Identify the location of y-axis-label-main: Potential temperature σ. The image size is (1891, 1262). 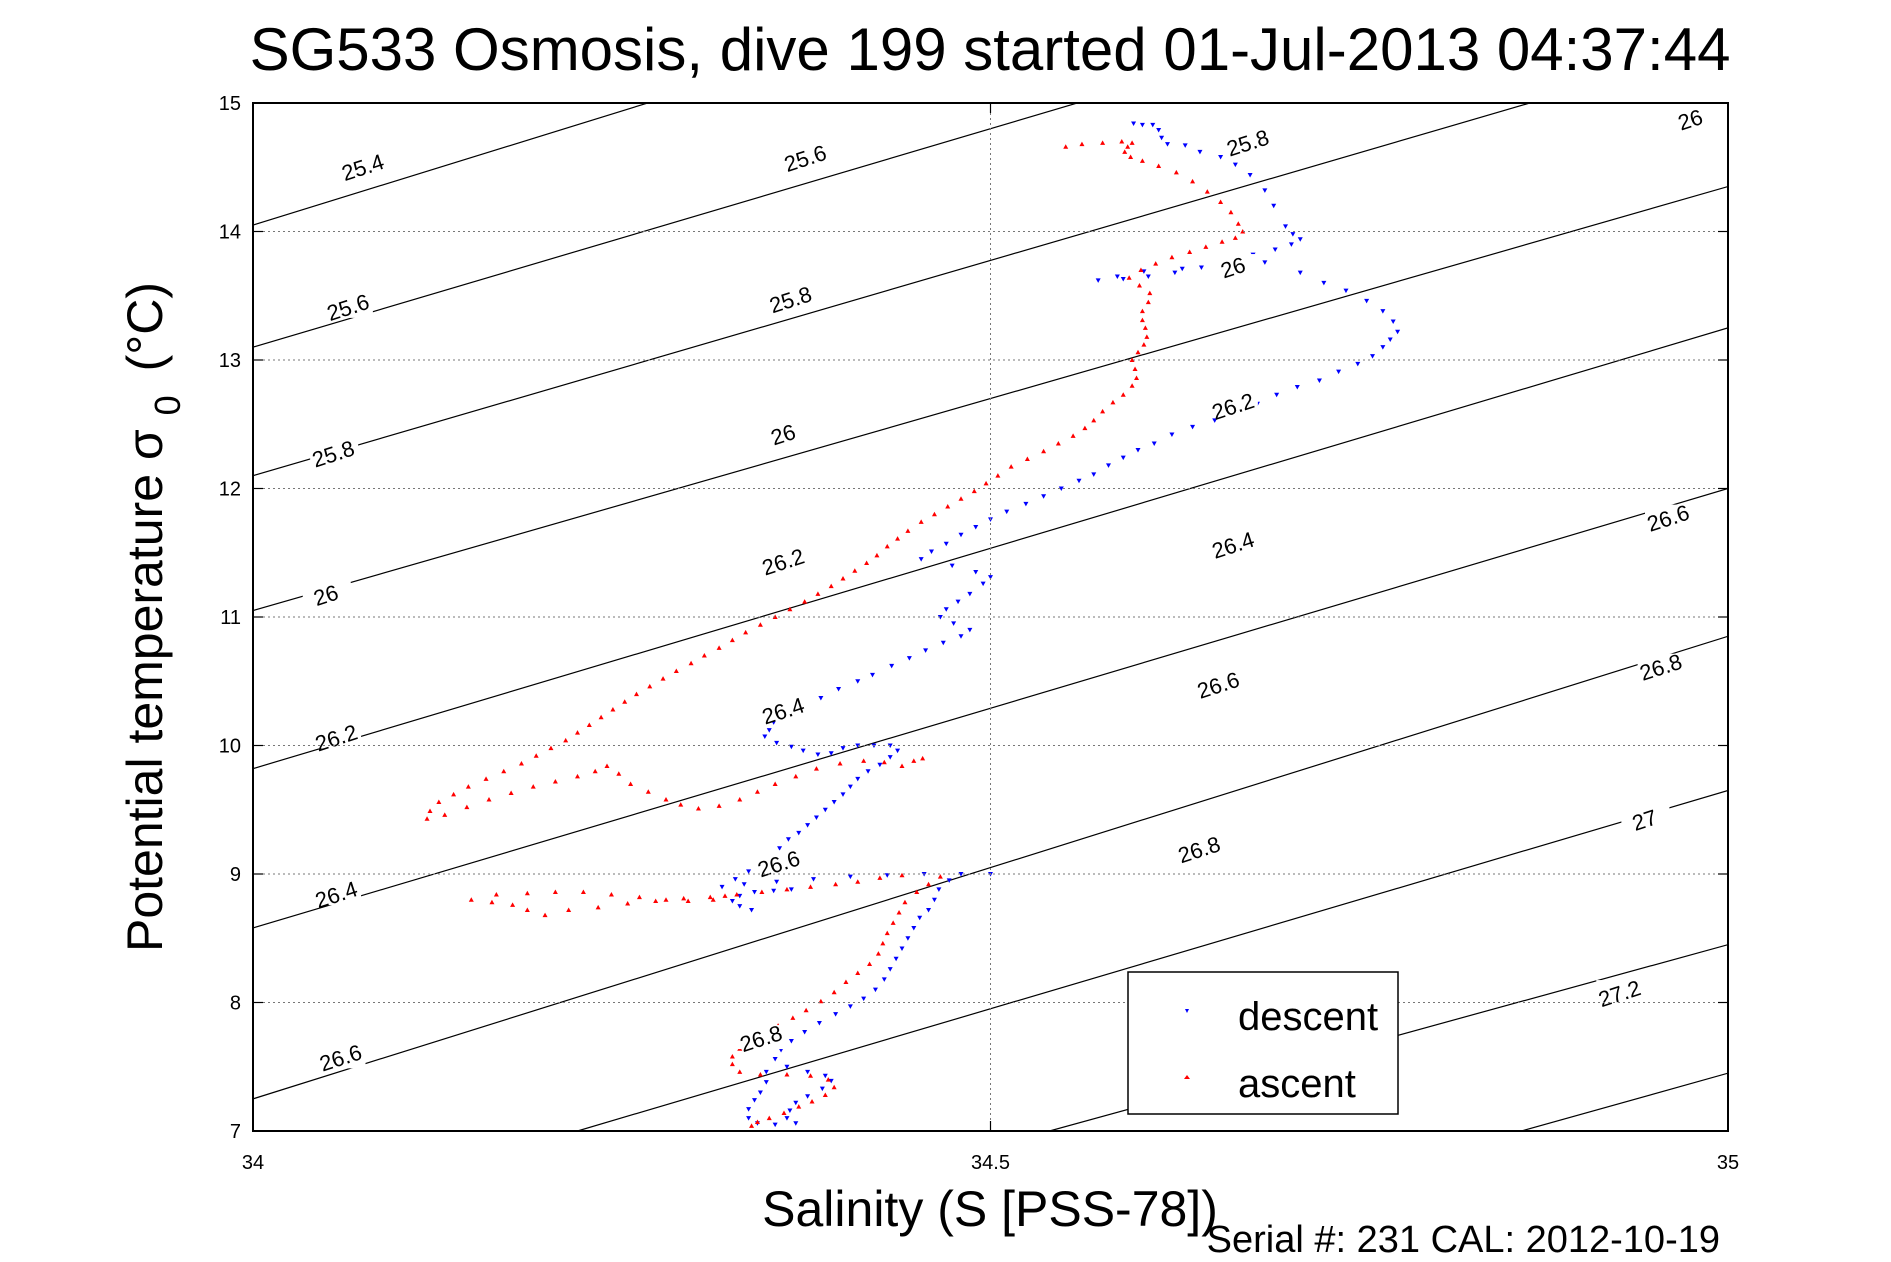
(145, 690).